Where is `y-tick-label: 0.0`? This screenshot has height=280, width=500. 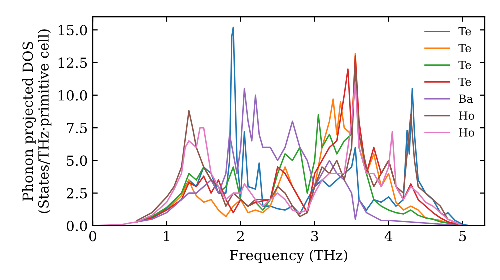 y-tick-label: 0.0 is located at coordinates (77, 226).